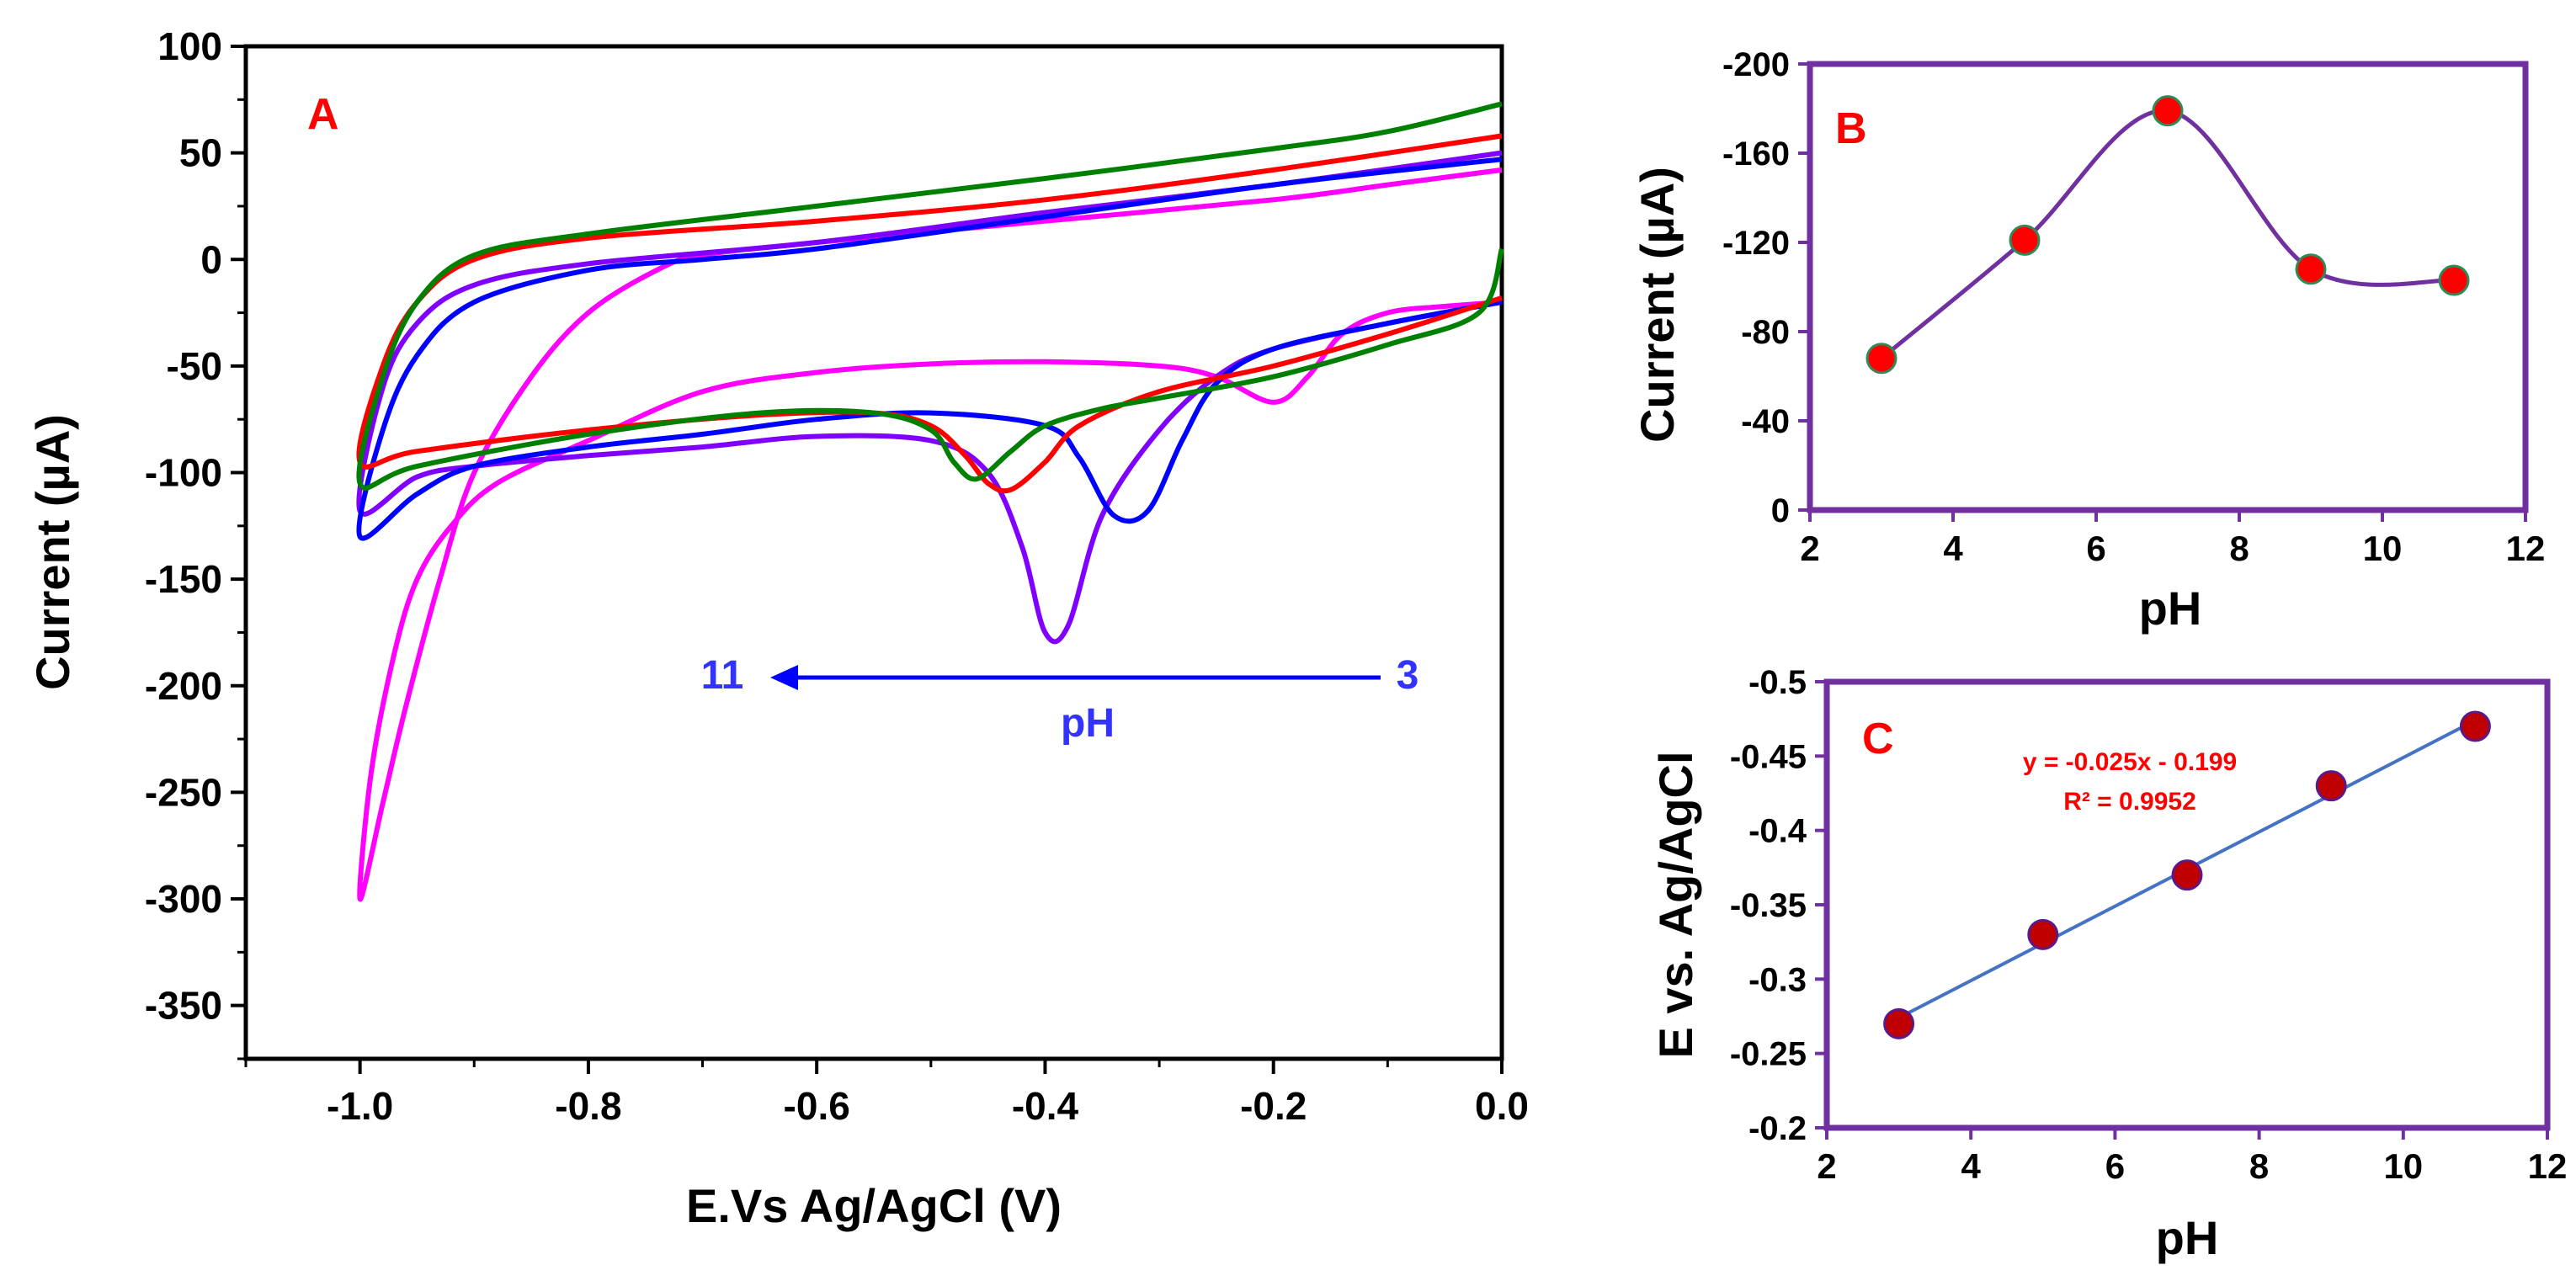  What do you see at coordinates (723, 676) in the screenshot?
I see `ph-arrow-left-label: 11` at bounding box center [723, 676].